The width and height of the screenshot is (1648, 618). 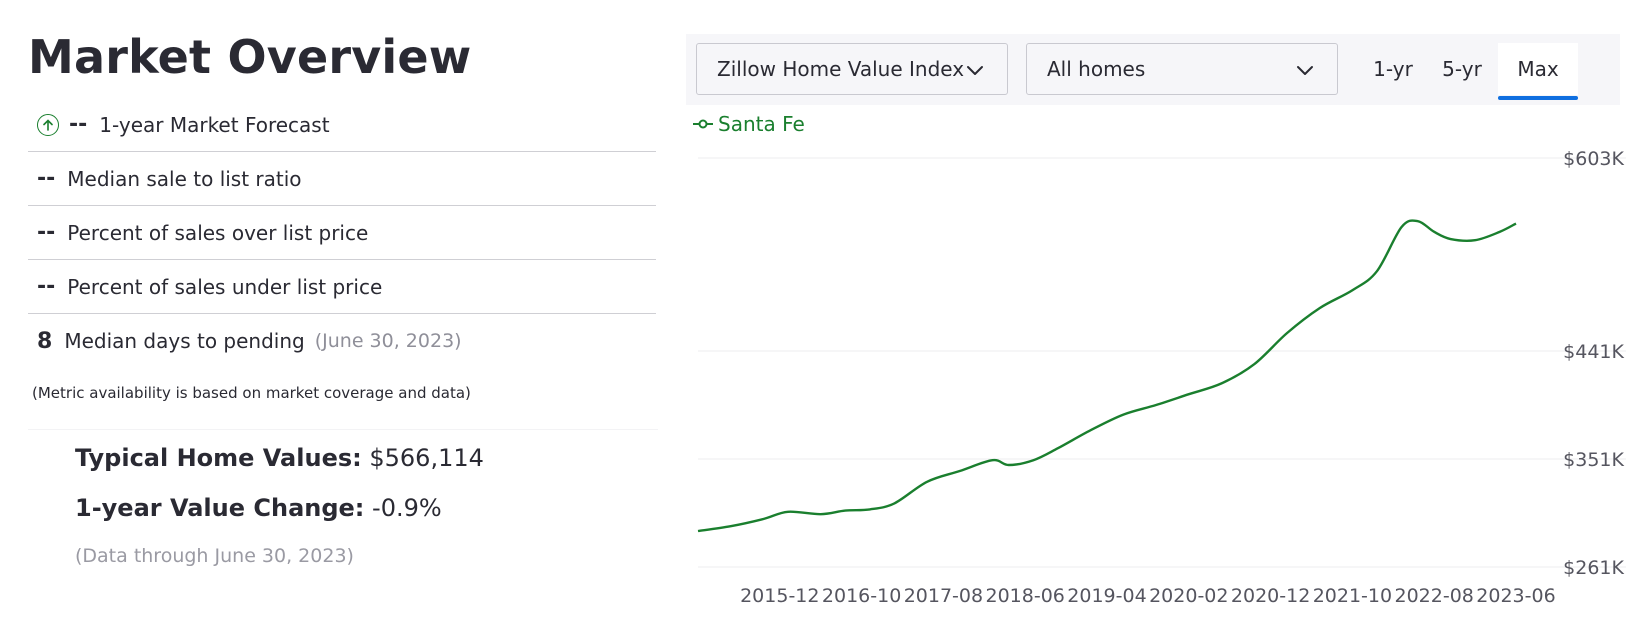 I want to click on y-tick-label: $441K, so click(x=1593, y=352).